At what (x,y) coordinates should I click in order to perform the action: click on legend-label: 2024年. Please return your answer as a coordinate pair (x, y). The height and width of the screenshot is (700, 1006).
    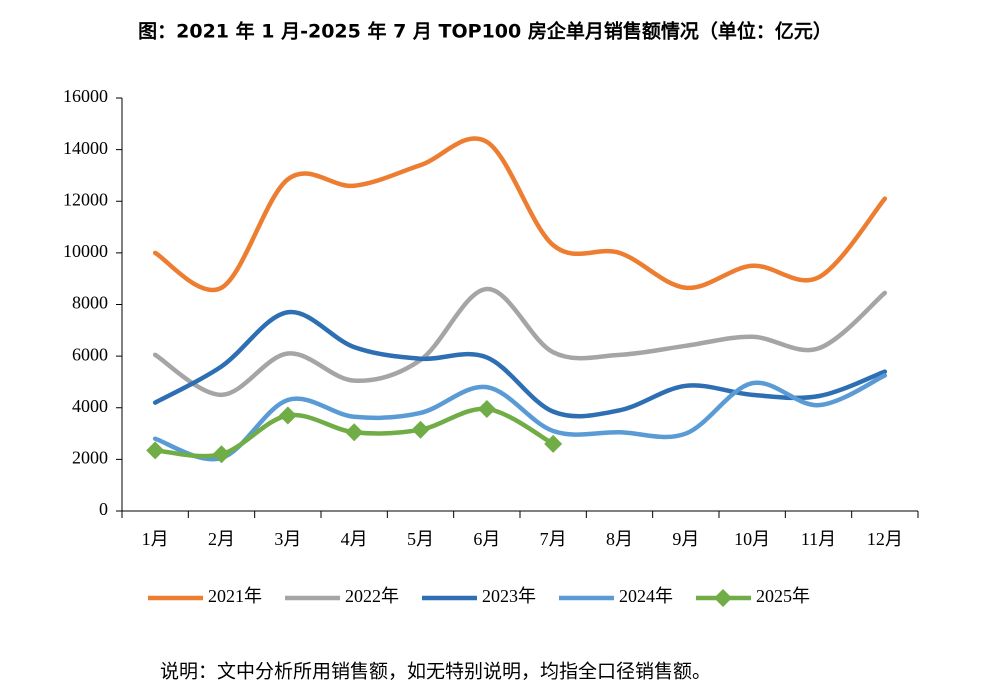
    Looking at the image, I should click on (646, 596).